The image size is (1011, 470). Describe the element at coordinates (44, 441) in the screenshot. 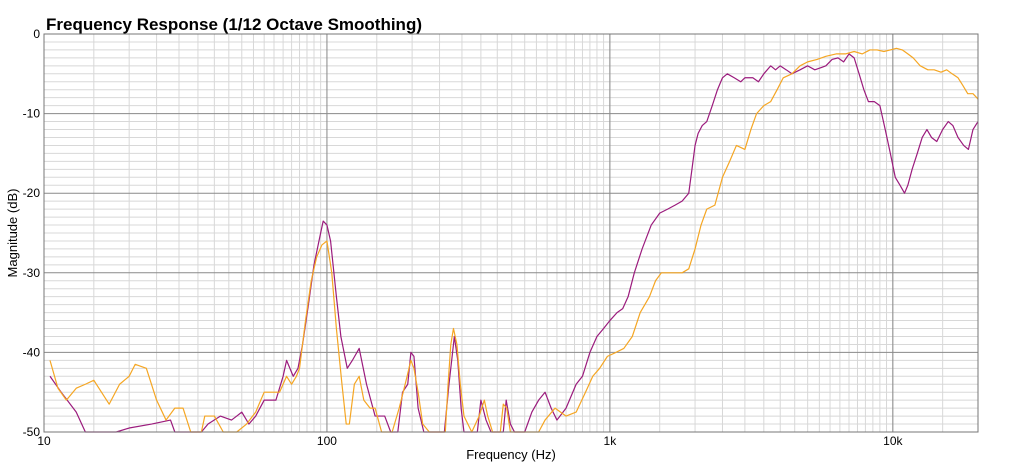

I see `x-tick-label: 10` at that location.